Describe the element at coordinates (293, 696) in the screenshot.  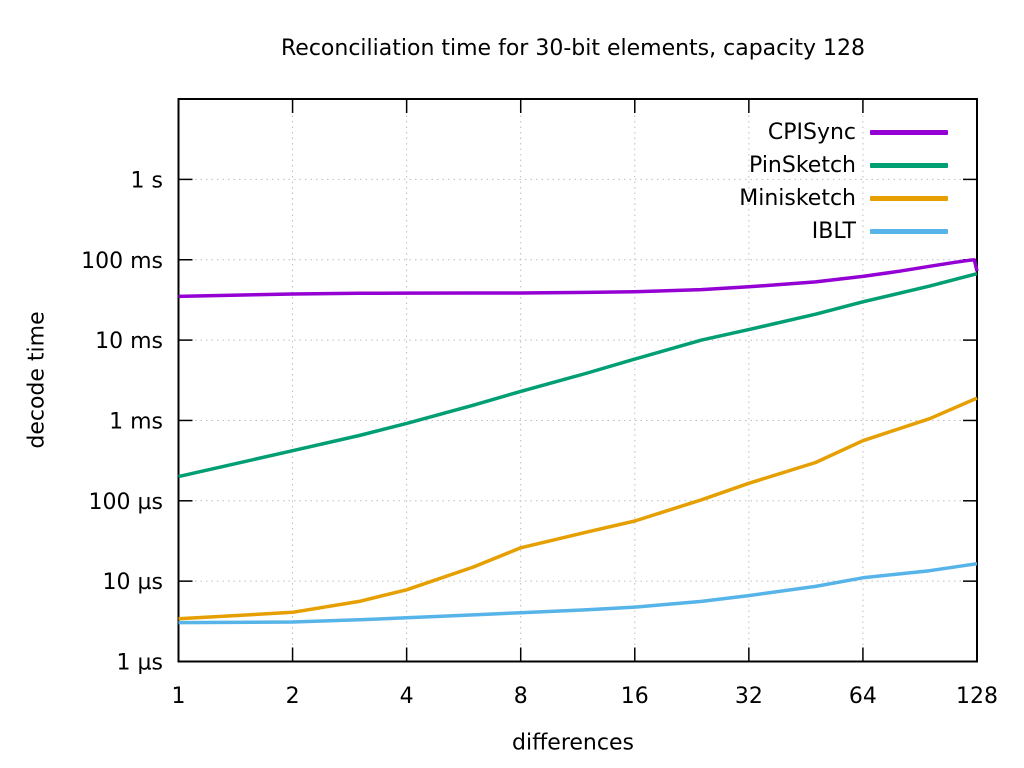
I see `x-tick-label: 2` at that location.